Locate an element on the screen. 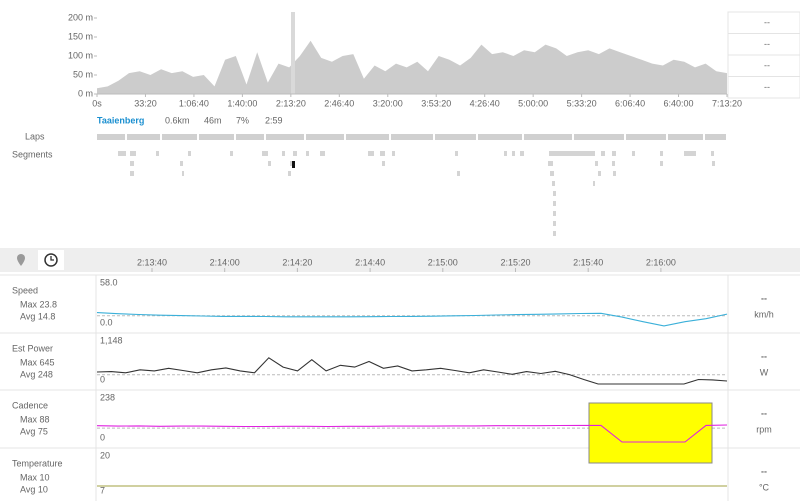  x-tick-label: 2:13:20 is located at coordinates (291, 103).